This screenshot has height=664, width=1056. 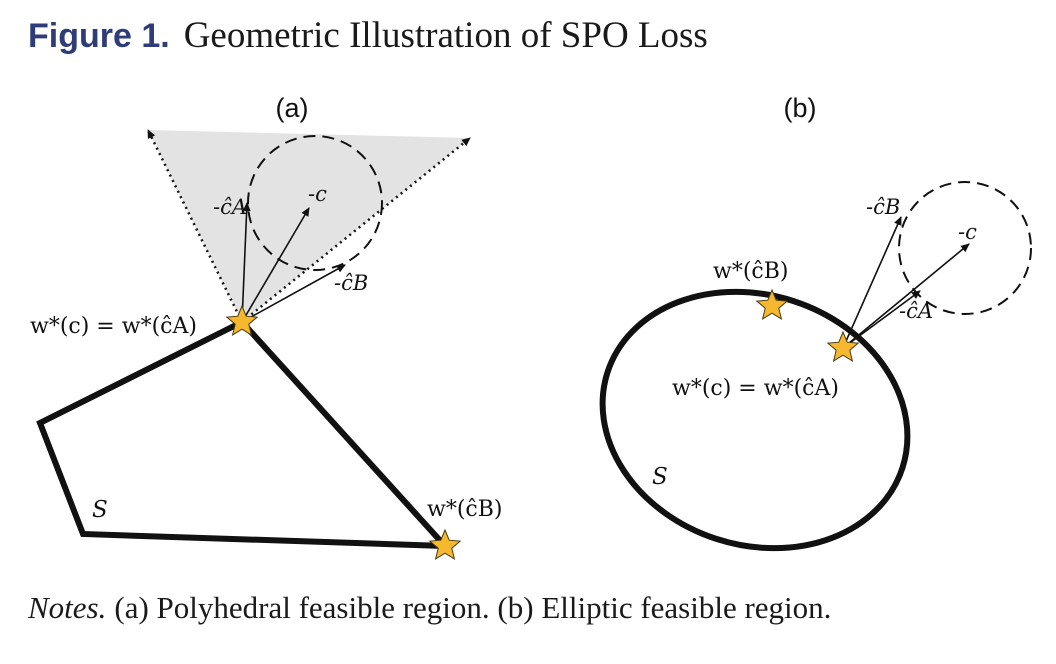 What do you see at coordinates (751, 271) in the screenshot?
I see `label-other-b: w*(ĉB)` at bounding box center [751, 271].